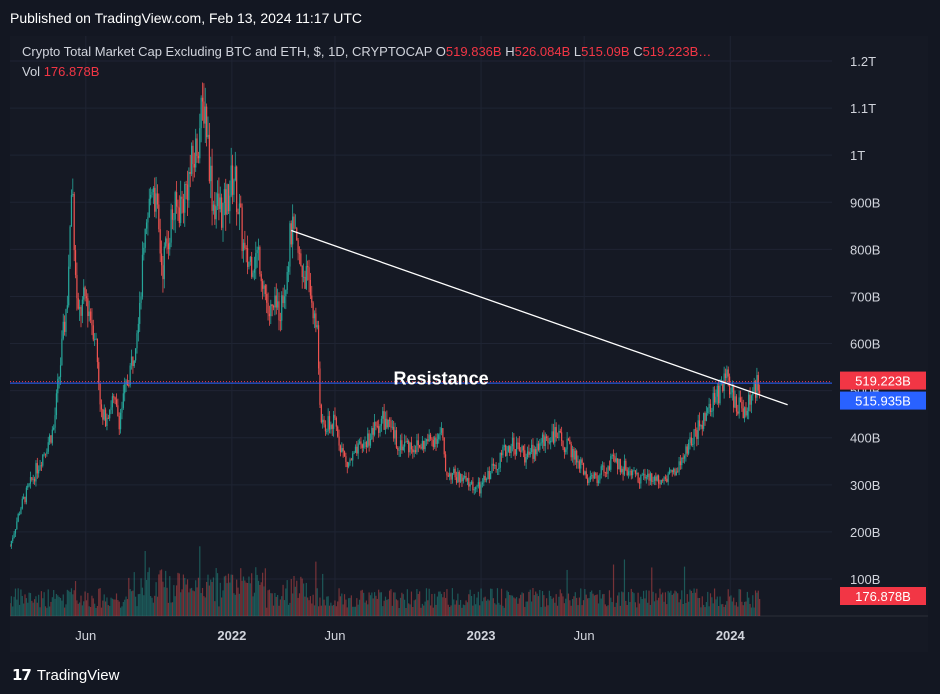 The height and width of the screenshot is (694, 940). Describe the element at coordinates (22, 675) in the screenshot. I see `tradingview-logo-icon: 17` at that location.